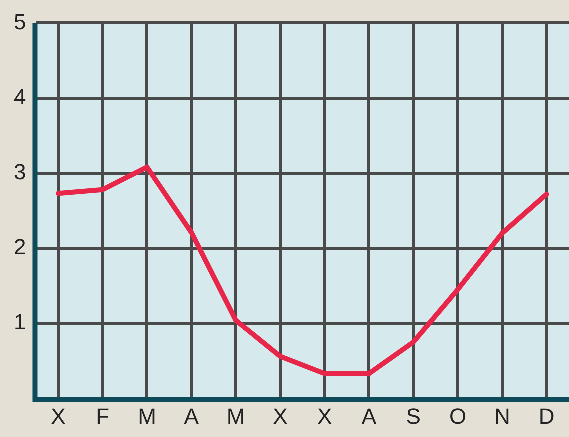  Describe the element at coordinates (413, 416) in the screenshot. I see `x-tick-label: S` at that location.